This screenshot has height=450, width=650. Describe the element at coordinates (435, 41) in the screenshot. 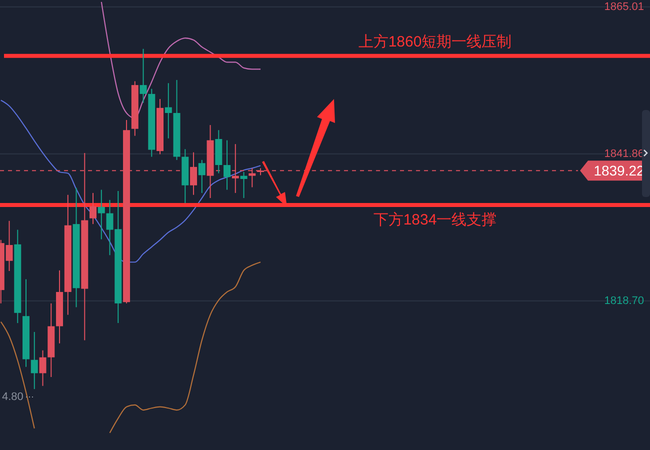

I see `ref-line-label: 上方1860短期一线压制` at that location.